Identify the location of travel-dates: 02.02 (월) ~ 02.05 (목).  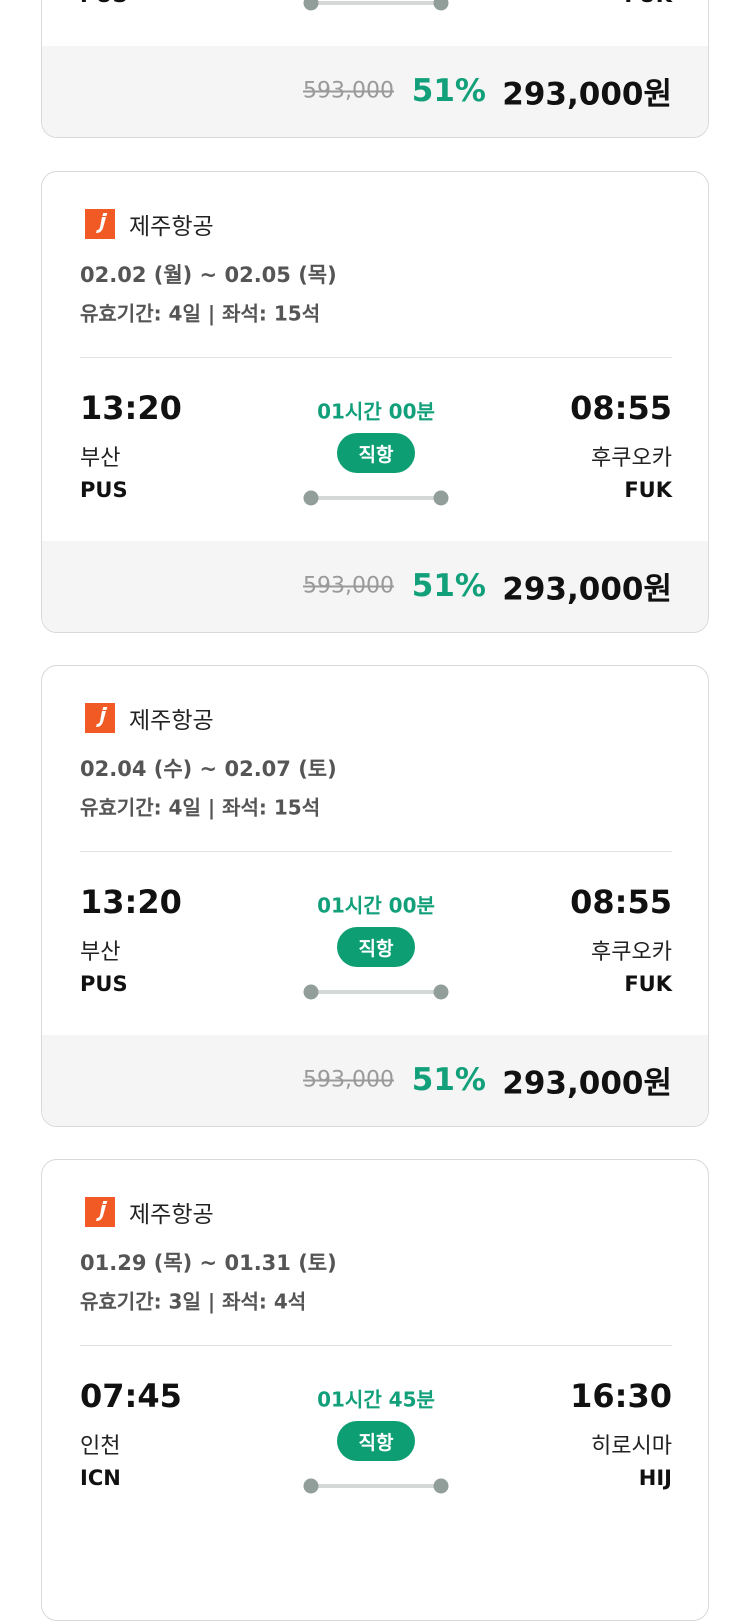
(208, 275).